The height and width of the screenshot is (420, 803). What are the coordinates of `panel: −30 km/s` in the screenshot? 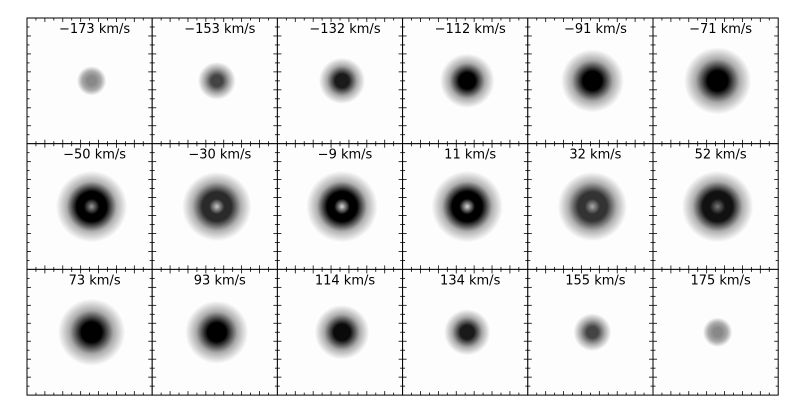 It's located at (214, 206).